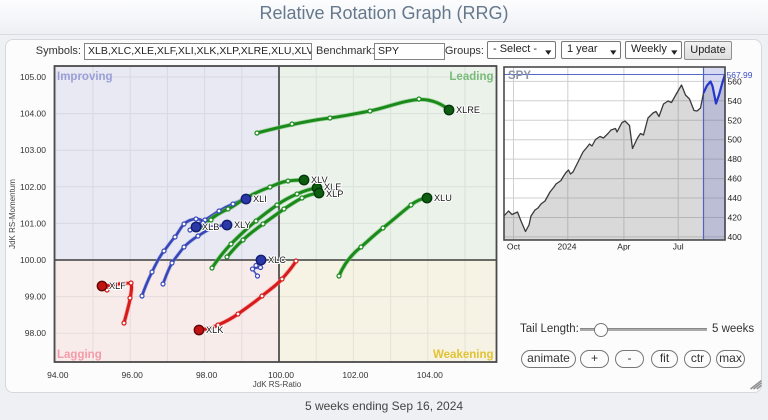 The height and width of the screenshot is (420, 768). I want to click on svg-text: 540, so click(735, 101).